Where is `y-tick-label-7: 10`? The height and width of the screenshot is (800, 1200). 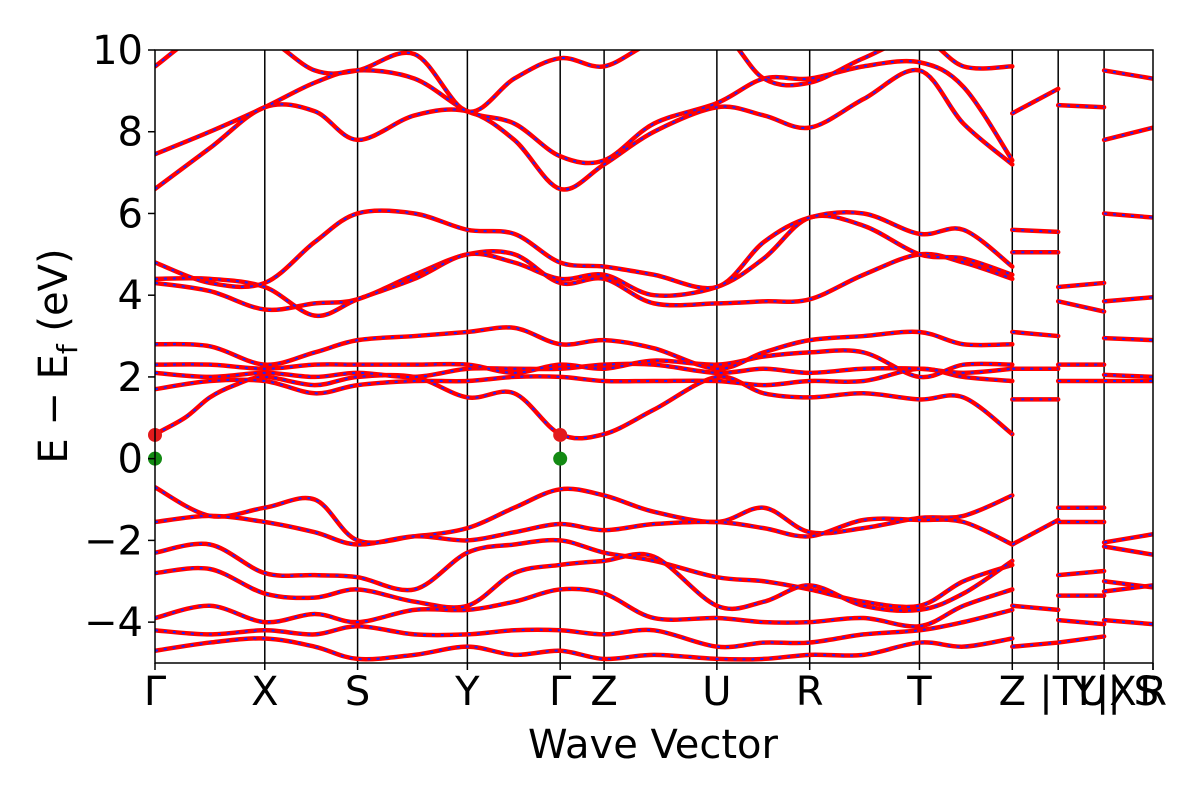
y-tick-label-7: 10 is located at coordinates (117, 51).